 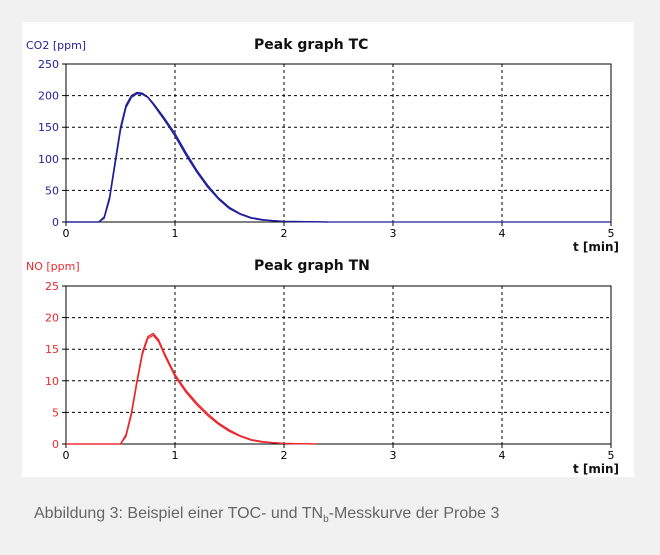 What do you see at coordinates (48, 159) in the screenshot?
I see `y-tick-label-tc: 100` at bounding box center [48, 159].